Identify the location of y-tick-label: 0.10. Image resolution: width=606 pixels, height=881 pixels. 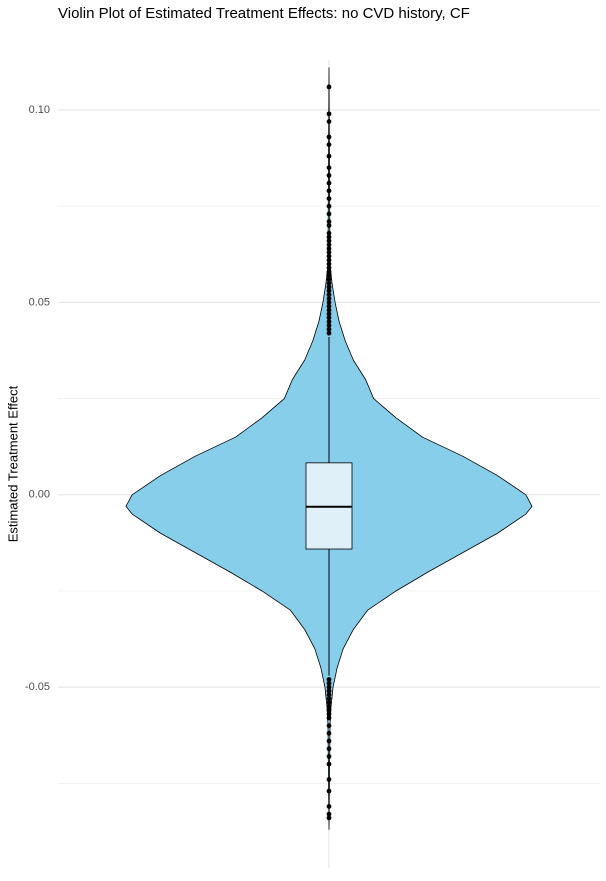
(39, 110).